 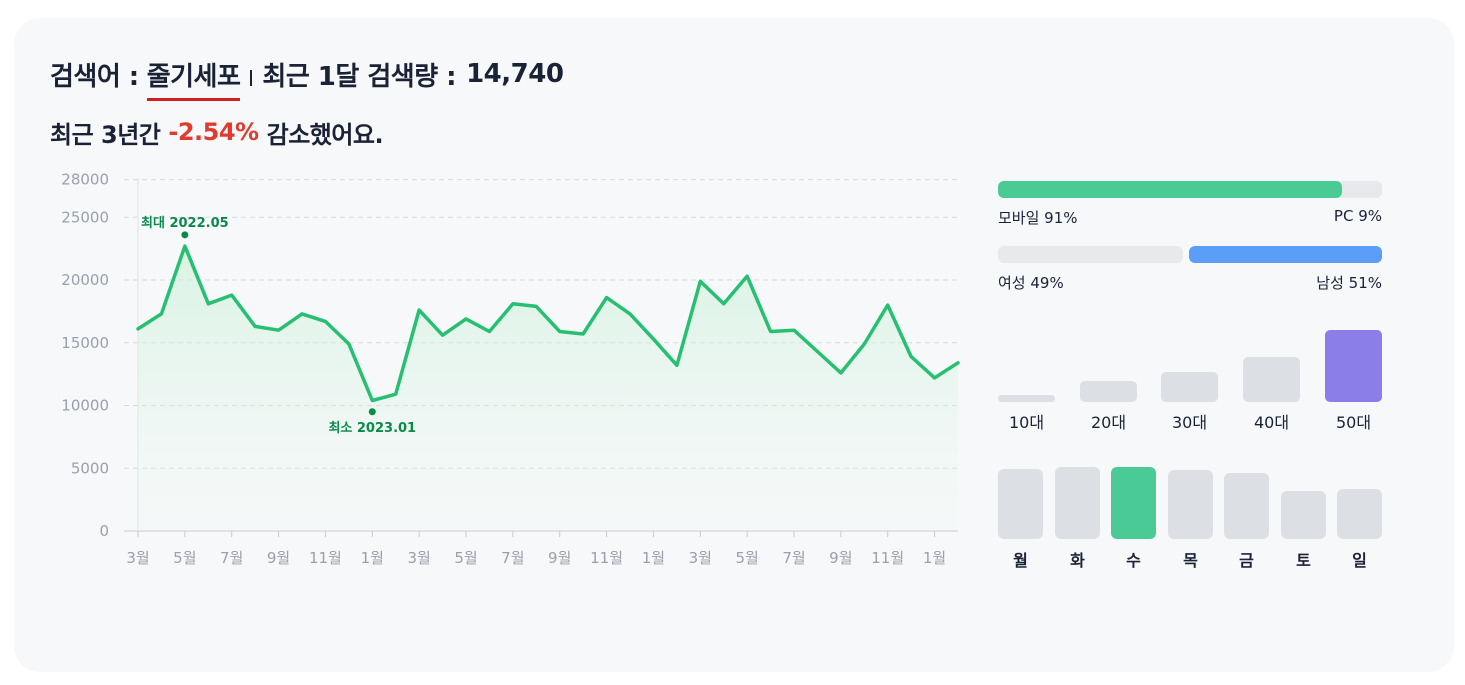 I want to click on pc-share-label: PC 9%, so click(x=1357, y=216).